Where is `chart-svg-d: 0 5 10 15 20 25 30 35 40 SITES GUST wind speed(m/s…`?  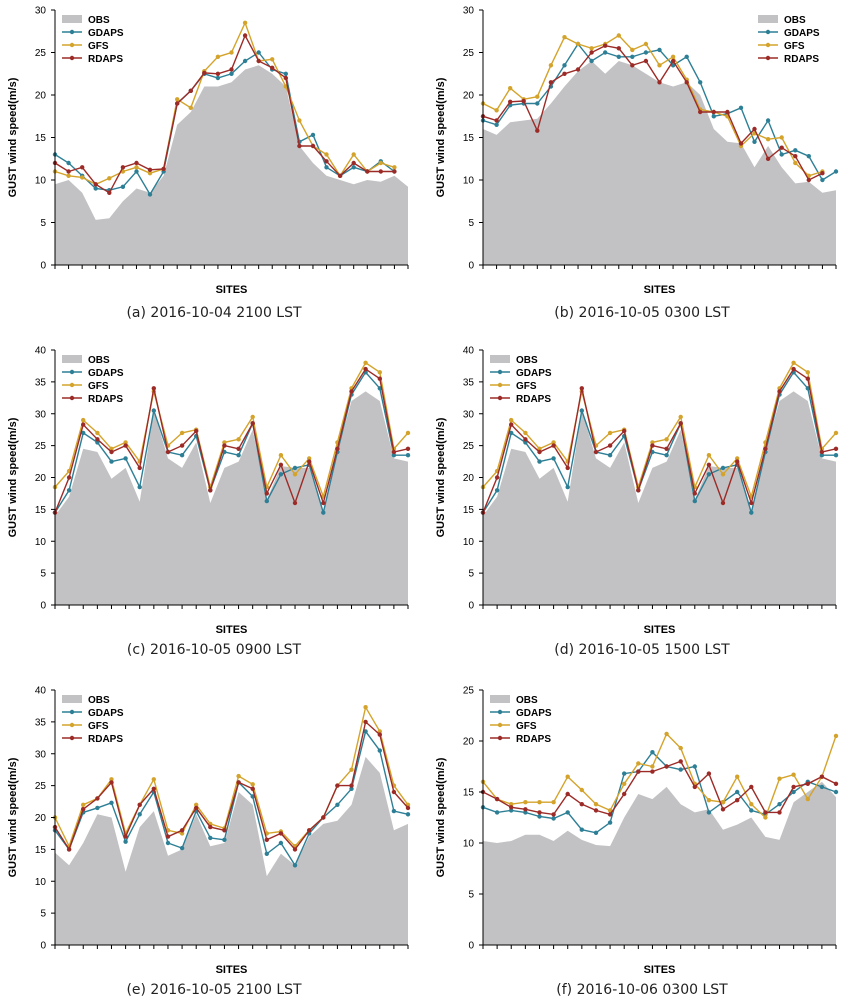 chart-svg-d: 0 5 10 15 20 25 30 35 40 SITES GUST wind speed(m/s… is located at coordinates (637, 491).